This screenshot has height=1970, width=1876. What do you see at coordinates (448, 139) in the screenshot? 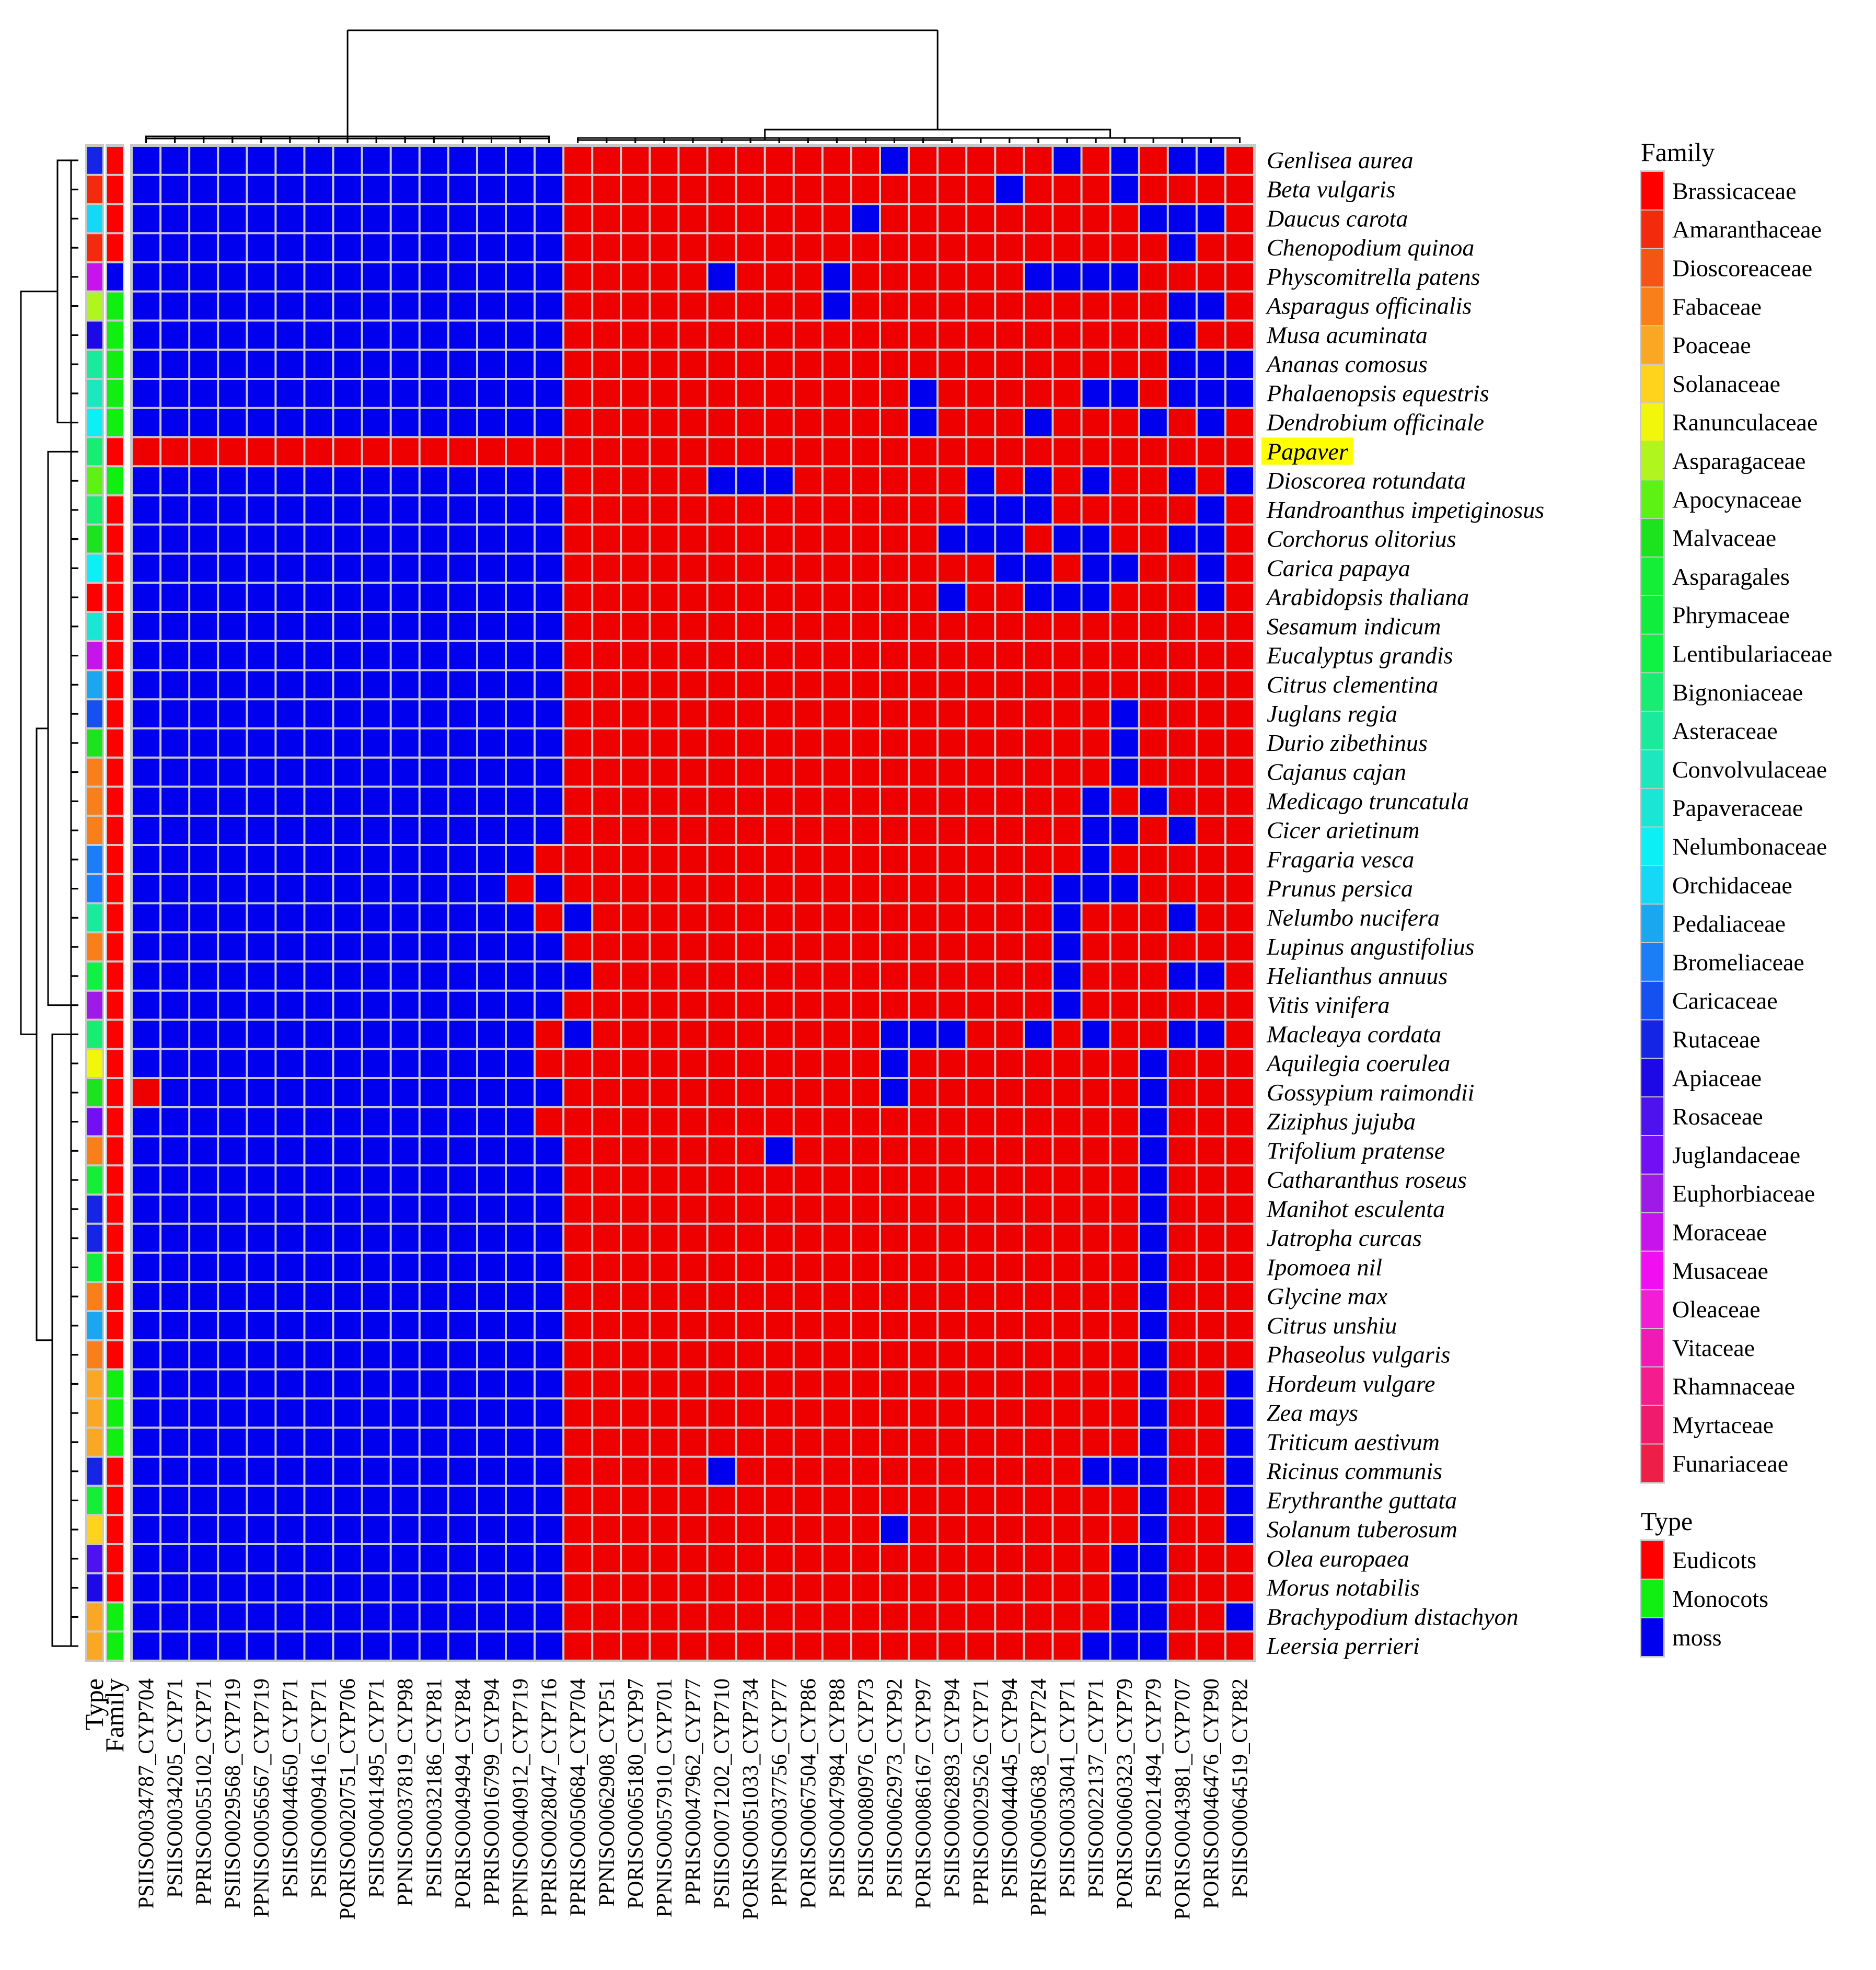
I see `column-dendrogram-branch` at bounding box center [448, 139].